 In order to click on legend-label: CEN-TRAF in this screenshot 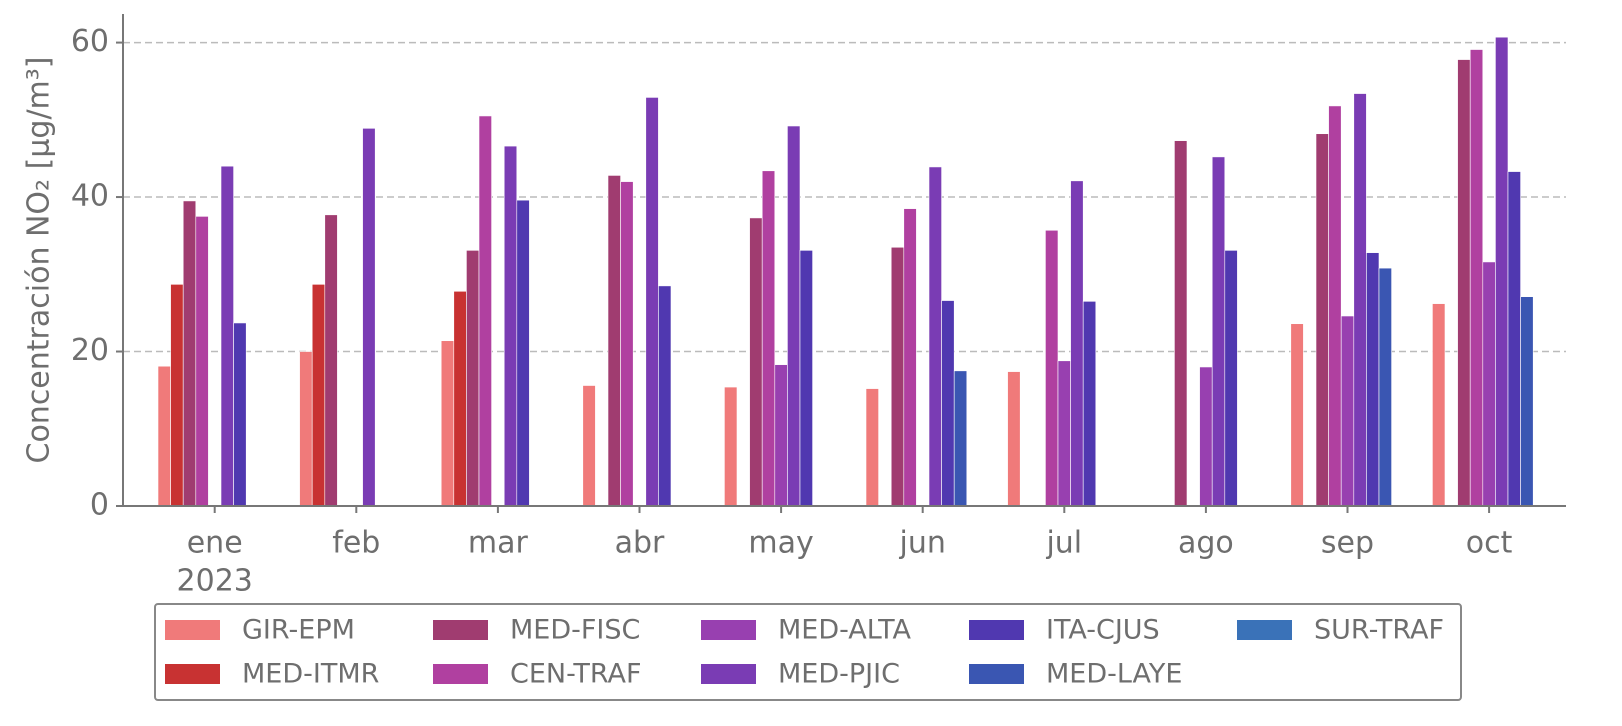, I will do `click(576, 674)`.